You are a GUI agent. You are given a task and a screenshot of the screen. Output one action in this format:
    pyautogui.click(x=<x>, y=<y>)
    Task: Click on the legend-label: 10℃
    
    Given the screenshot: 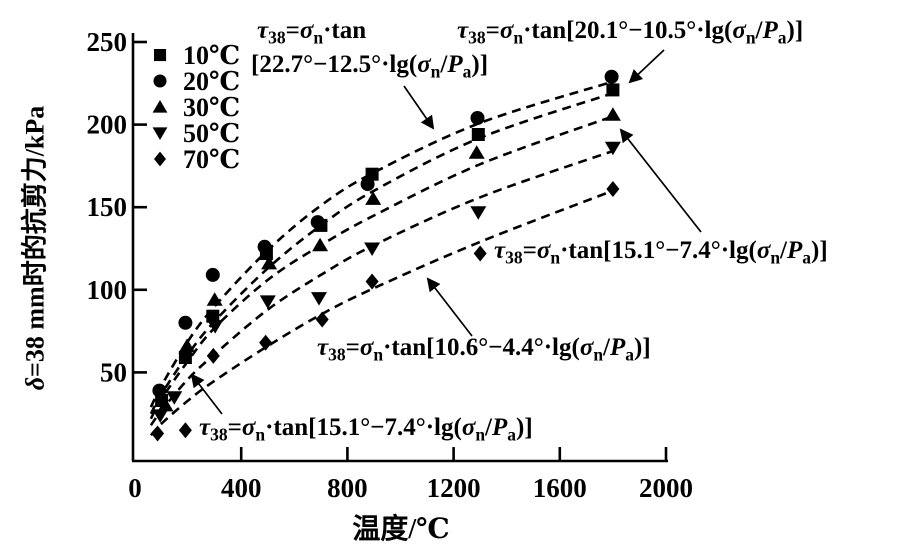 What is the action you would take?
    pyautogui.click(x=211, y=55)
    